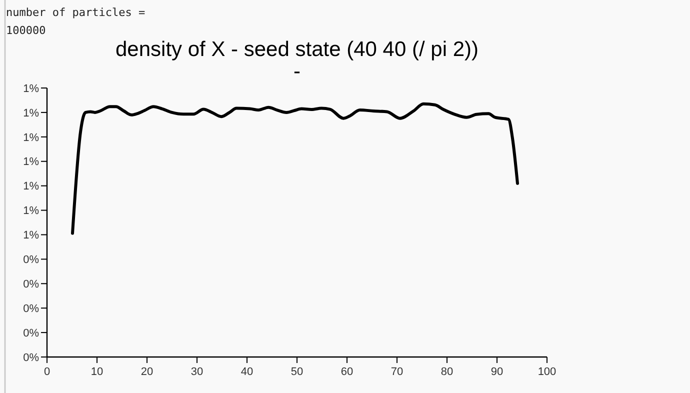  I want to click on x-tick-label: 50, so click(297, 372).